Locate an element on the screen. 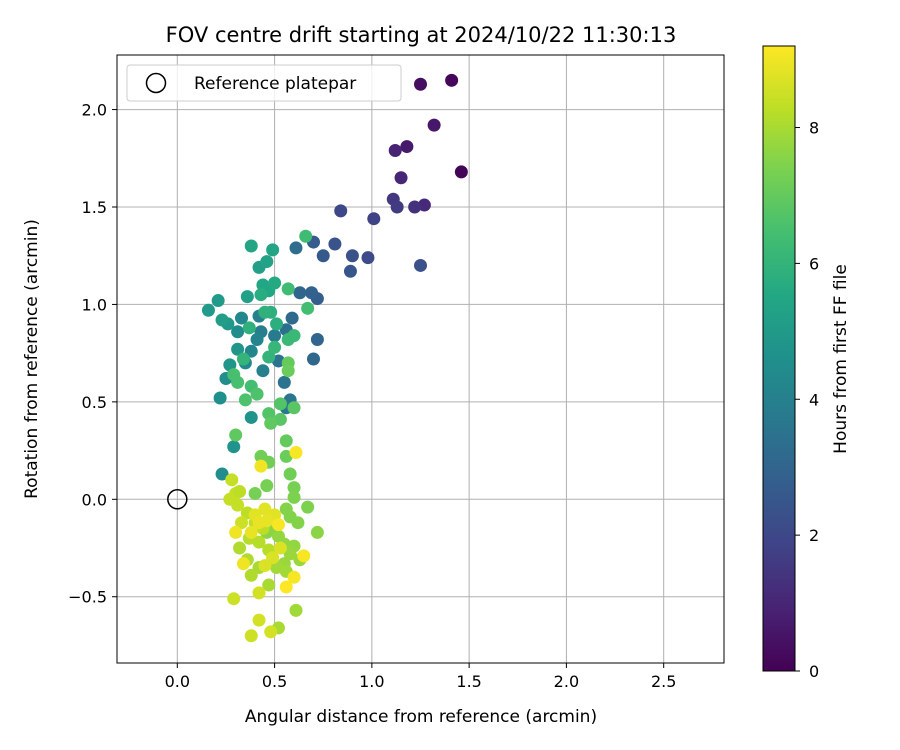 Image resolution: width=900 pixels, height=750 pixels. x-tick-label: 2.0 is located at coordinates (566, 681).